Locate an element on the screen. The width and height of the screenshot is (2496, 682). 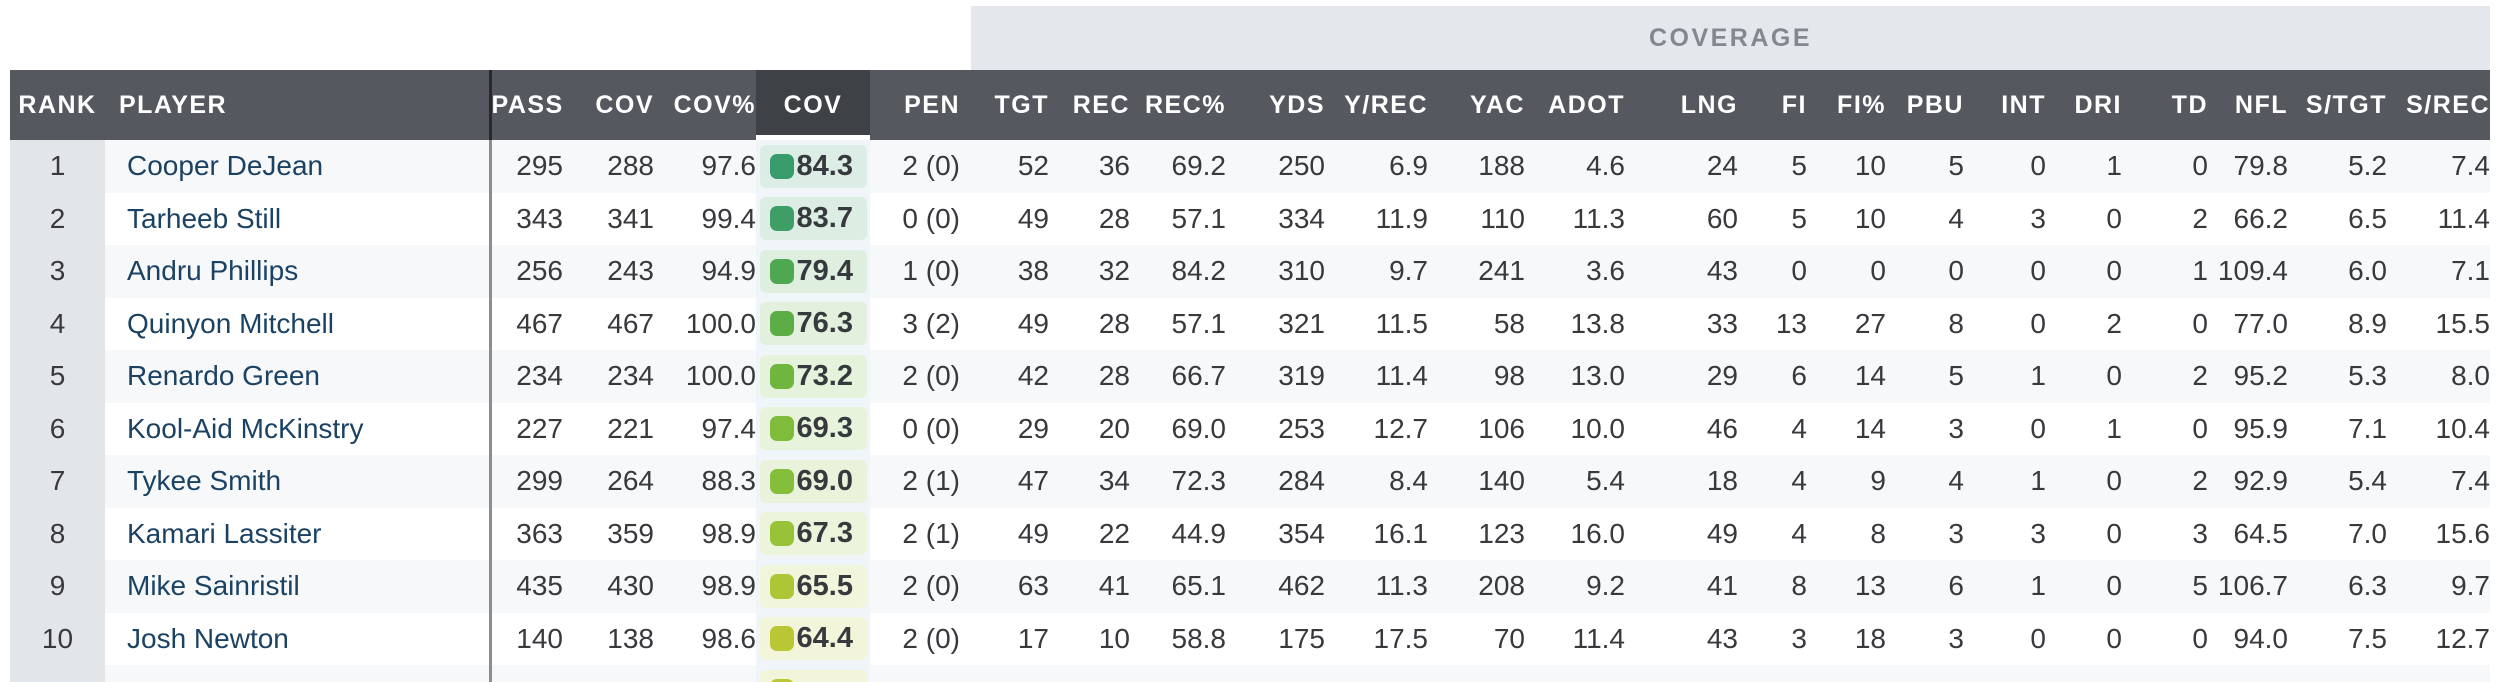
pbu-cell is located at coordinates (1925, 673).